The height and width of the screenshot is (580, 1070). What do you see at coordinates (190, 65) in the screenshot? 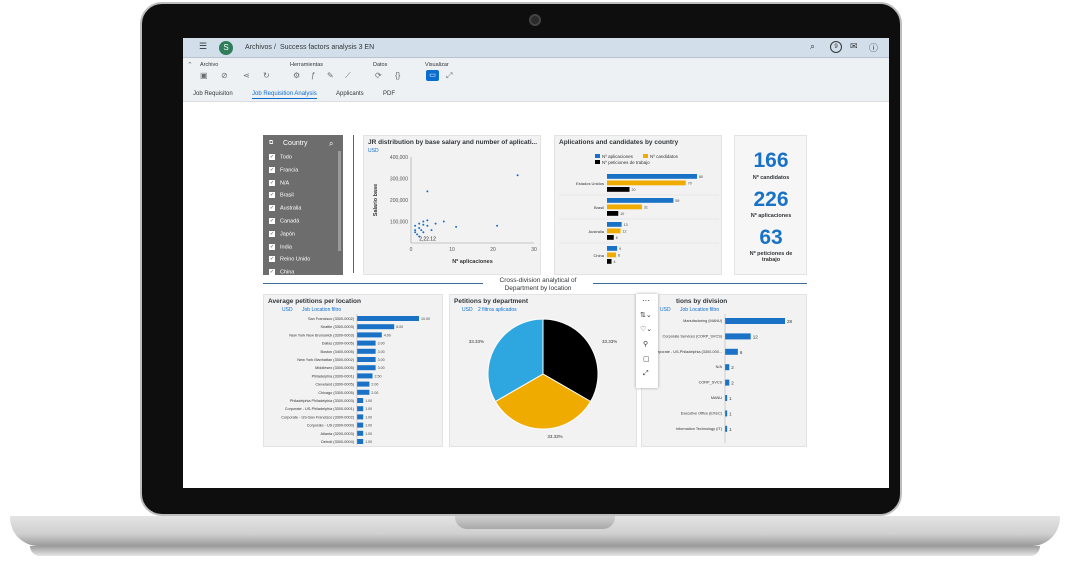
I see `collapse-icon: ⌃` at bounding box center [190, 65].